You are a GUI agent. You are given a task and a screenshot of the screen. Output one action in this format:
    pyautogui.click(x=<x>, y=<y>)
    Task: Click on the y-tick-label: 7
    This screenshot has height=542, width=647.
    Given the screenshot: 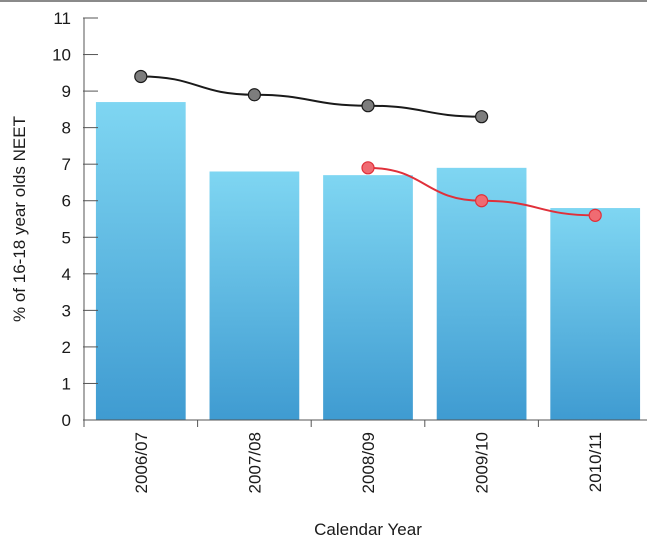 What is the action you would take?
    pyautogui.click(x=66, y=164)
    